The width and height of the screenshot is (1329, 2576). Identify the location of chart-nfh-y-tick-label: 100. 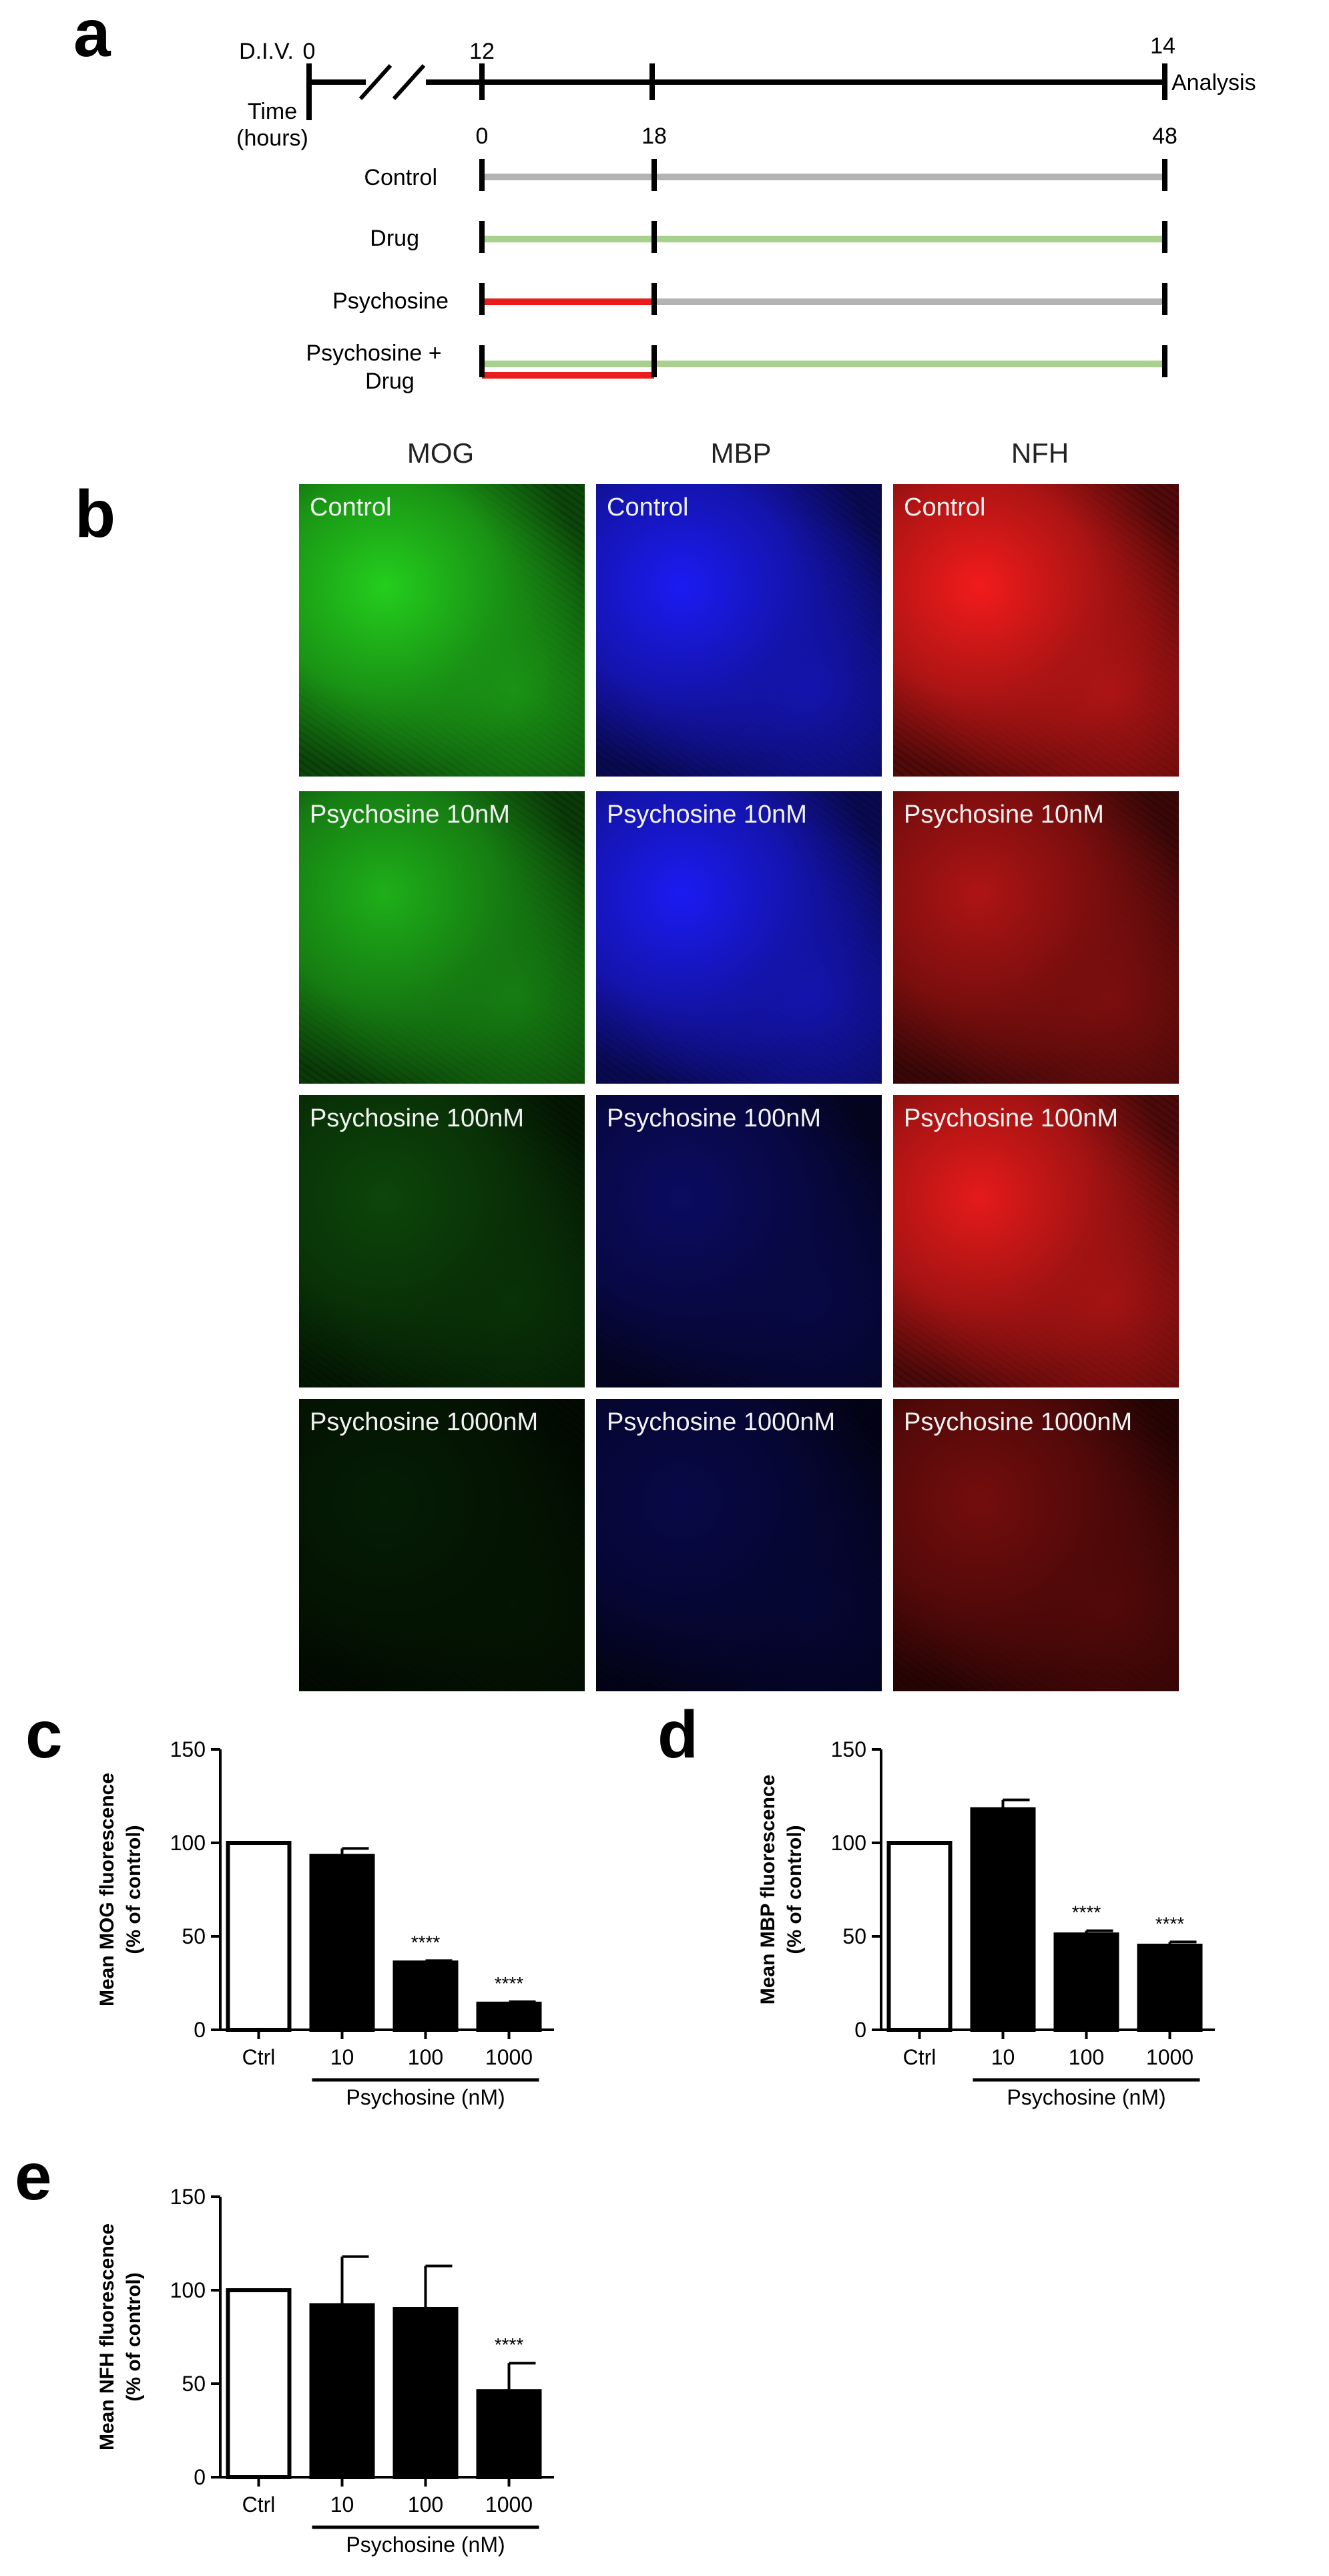
(188, 2290).